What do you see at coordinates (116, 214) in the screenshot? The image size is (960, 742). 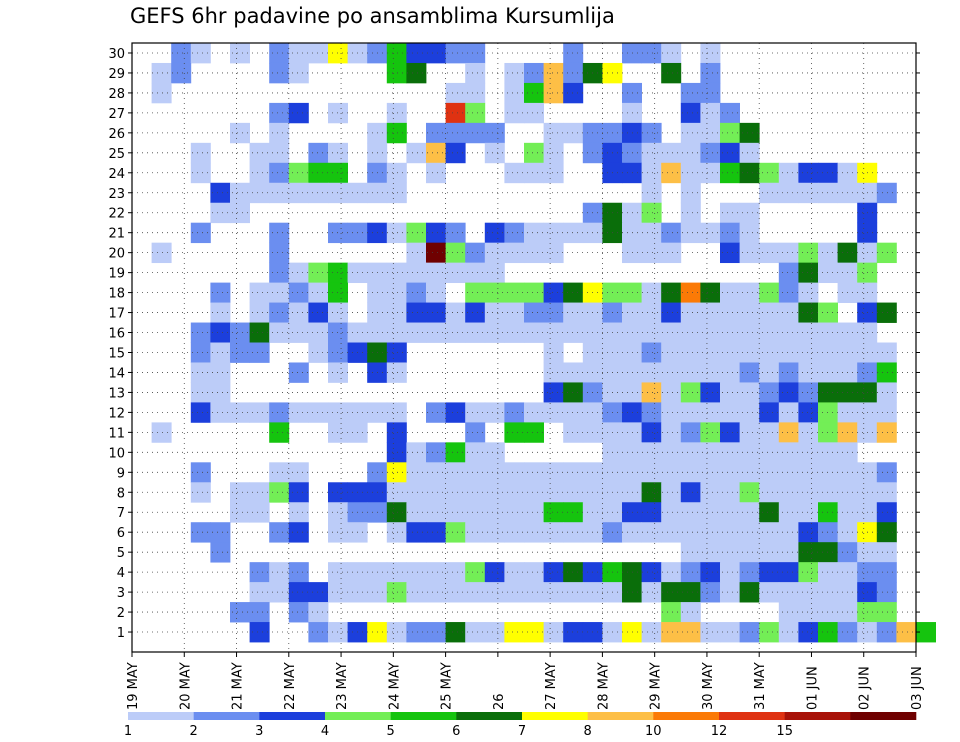 I see `y-tick-label: 22` at bounding box center [116, 214].